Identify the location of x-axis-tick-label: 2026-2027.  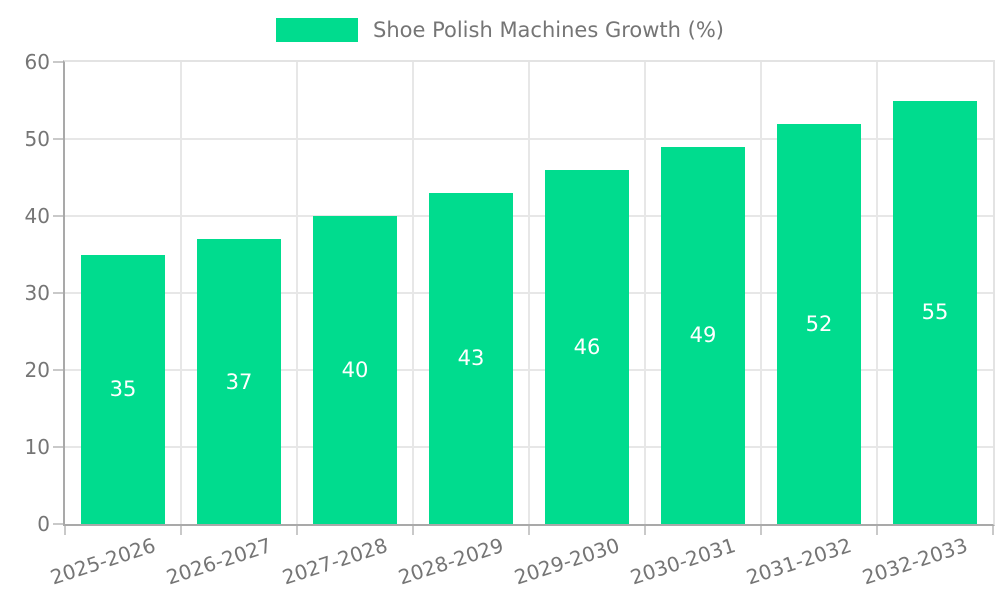
(219, 561).